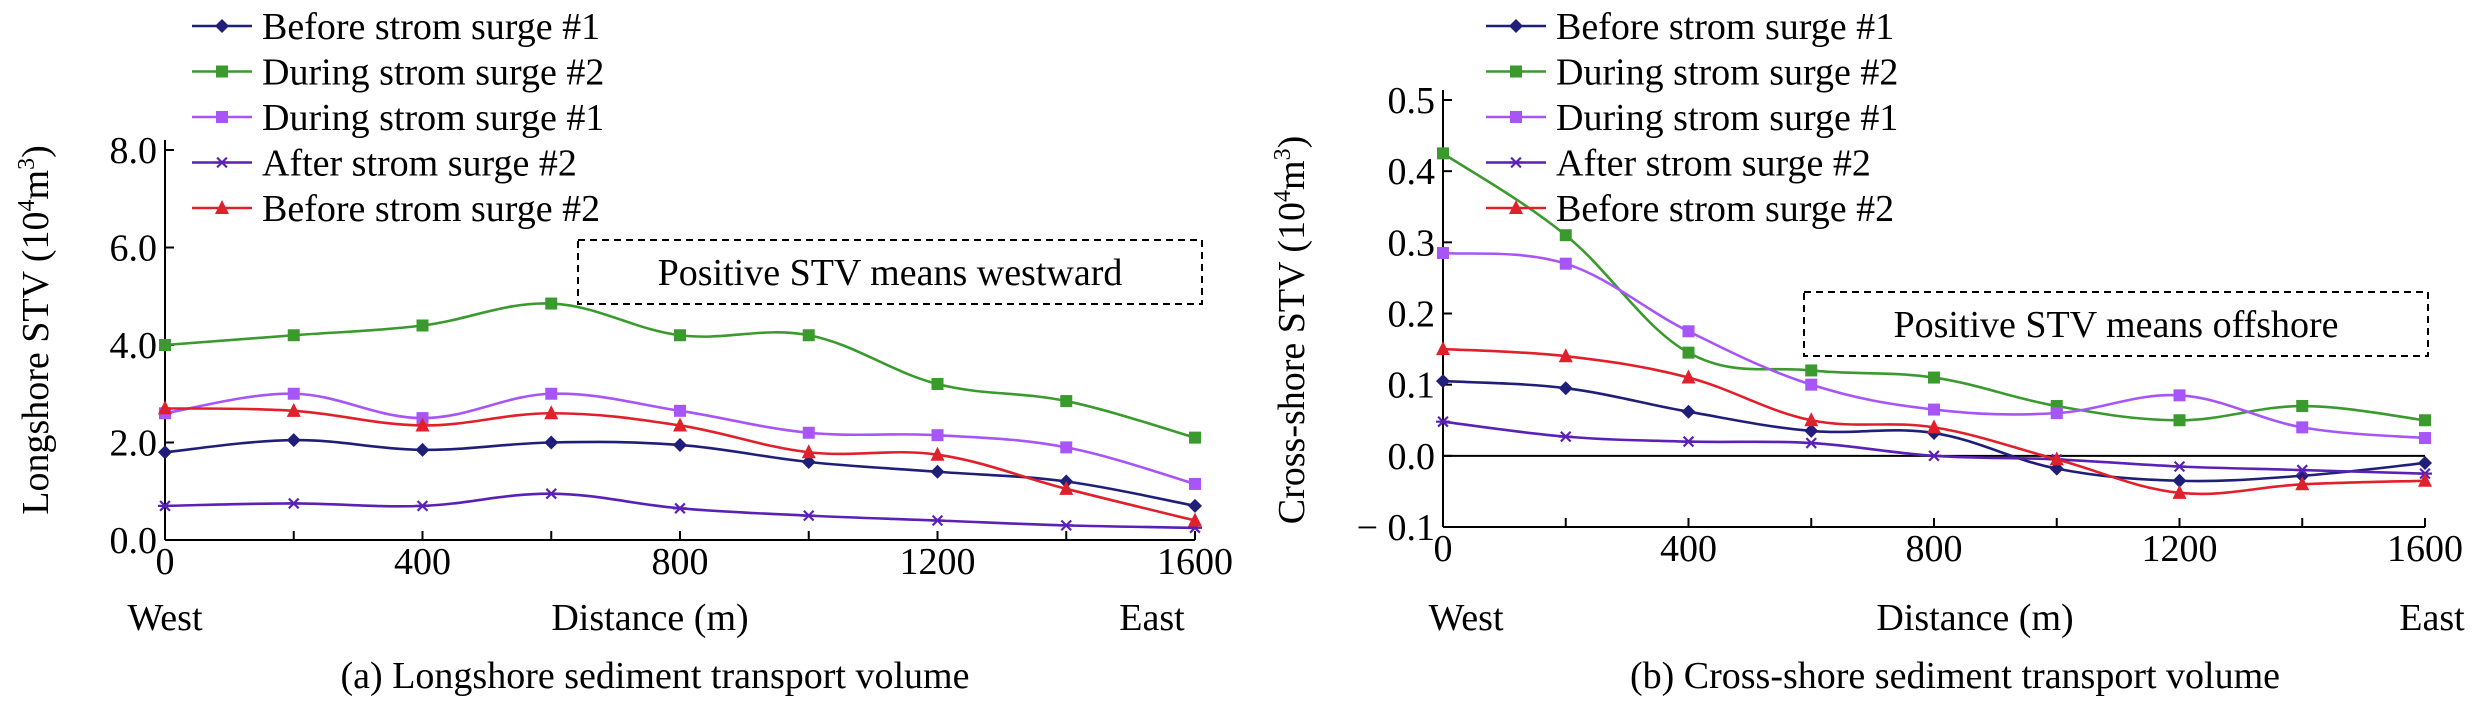 This screenshot has width=2481, height=704. I want to click on y-tick-label: 2.0, so click(134, 444).